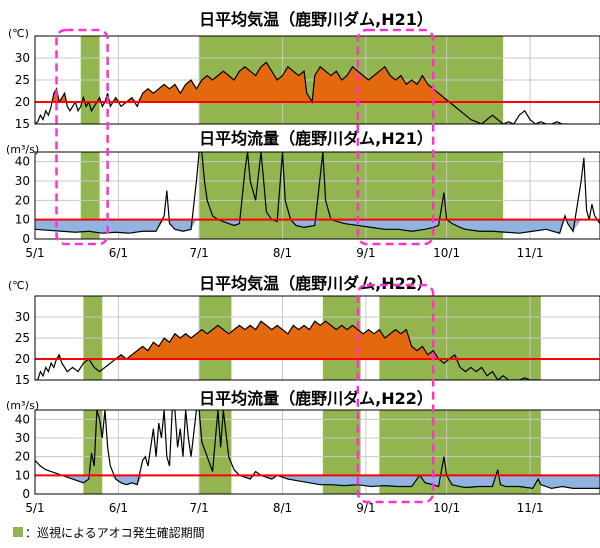 The height and width of the screenshot is (548, 600). Describe the element at coordinates (316, 138) in the screenshot. I see `chart-title: 日平均流量（鹿野川ダム,H21）` at that location.